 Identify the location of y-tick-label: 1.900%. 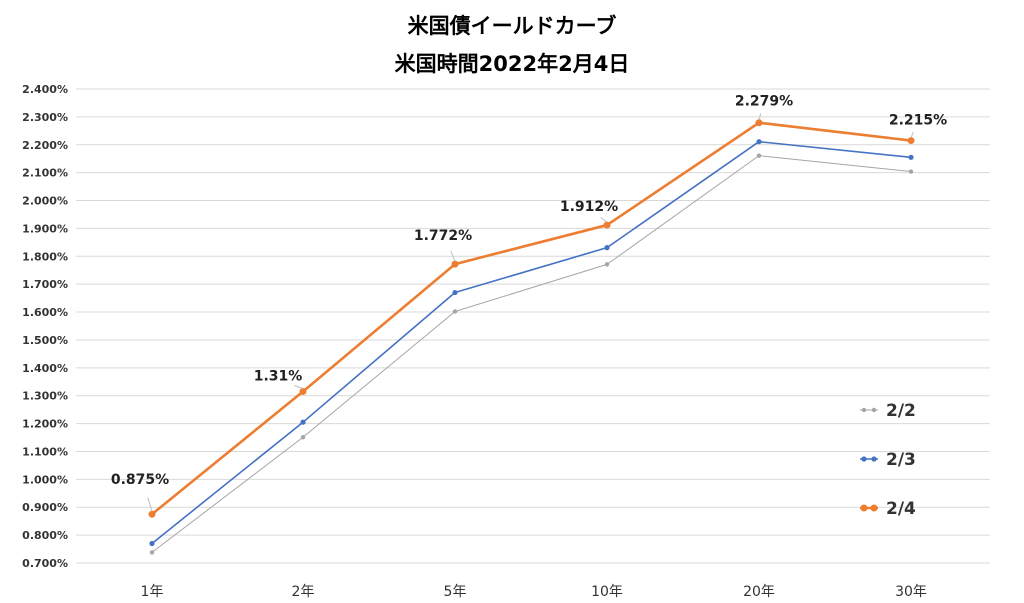
(45, 228).